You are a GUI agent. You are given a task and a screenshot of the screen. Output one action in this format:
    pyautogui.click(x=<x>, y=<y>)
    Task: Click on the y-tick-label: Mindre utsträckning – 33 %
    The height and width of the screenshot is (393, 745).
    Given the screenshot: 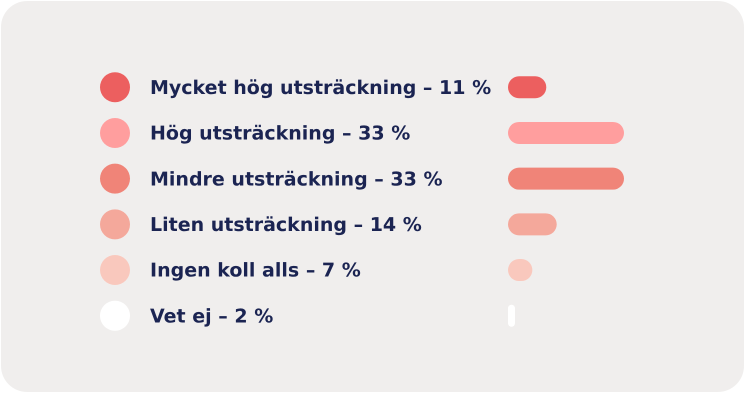 What is the action you would take?
    pyautogui.click(x=296, y=179)
    